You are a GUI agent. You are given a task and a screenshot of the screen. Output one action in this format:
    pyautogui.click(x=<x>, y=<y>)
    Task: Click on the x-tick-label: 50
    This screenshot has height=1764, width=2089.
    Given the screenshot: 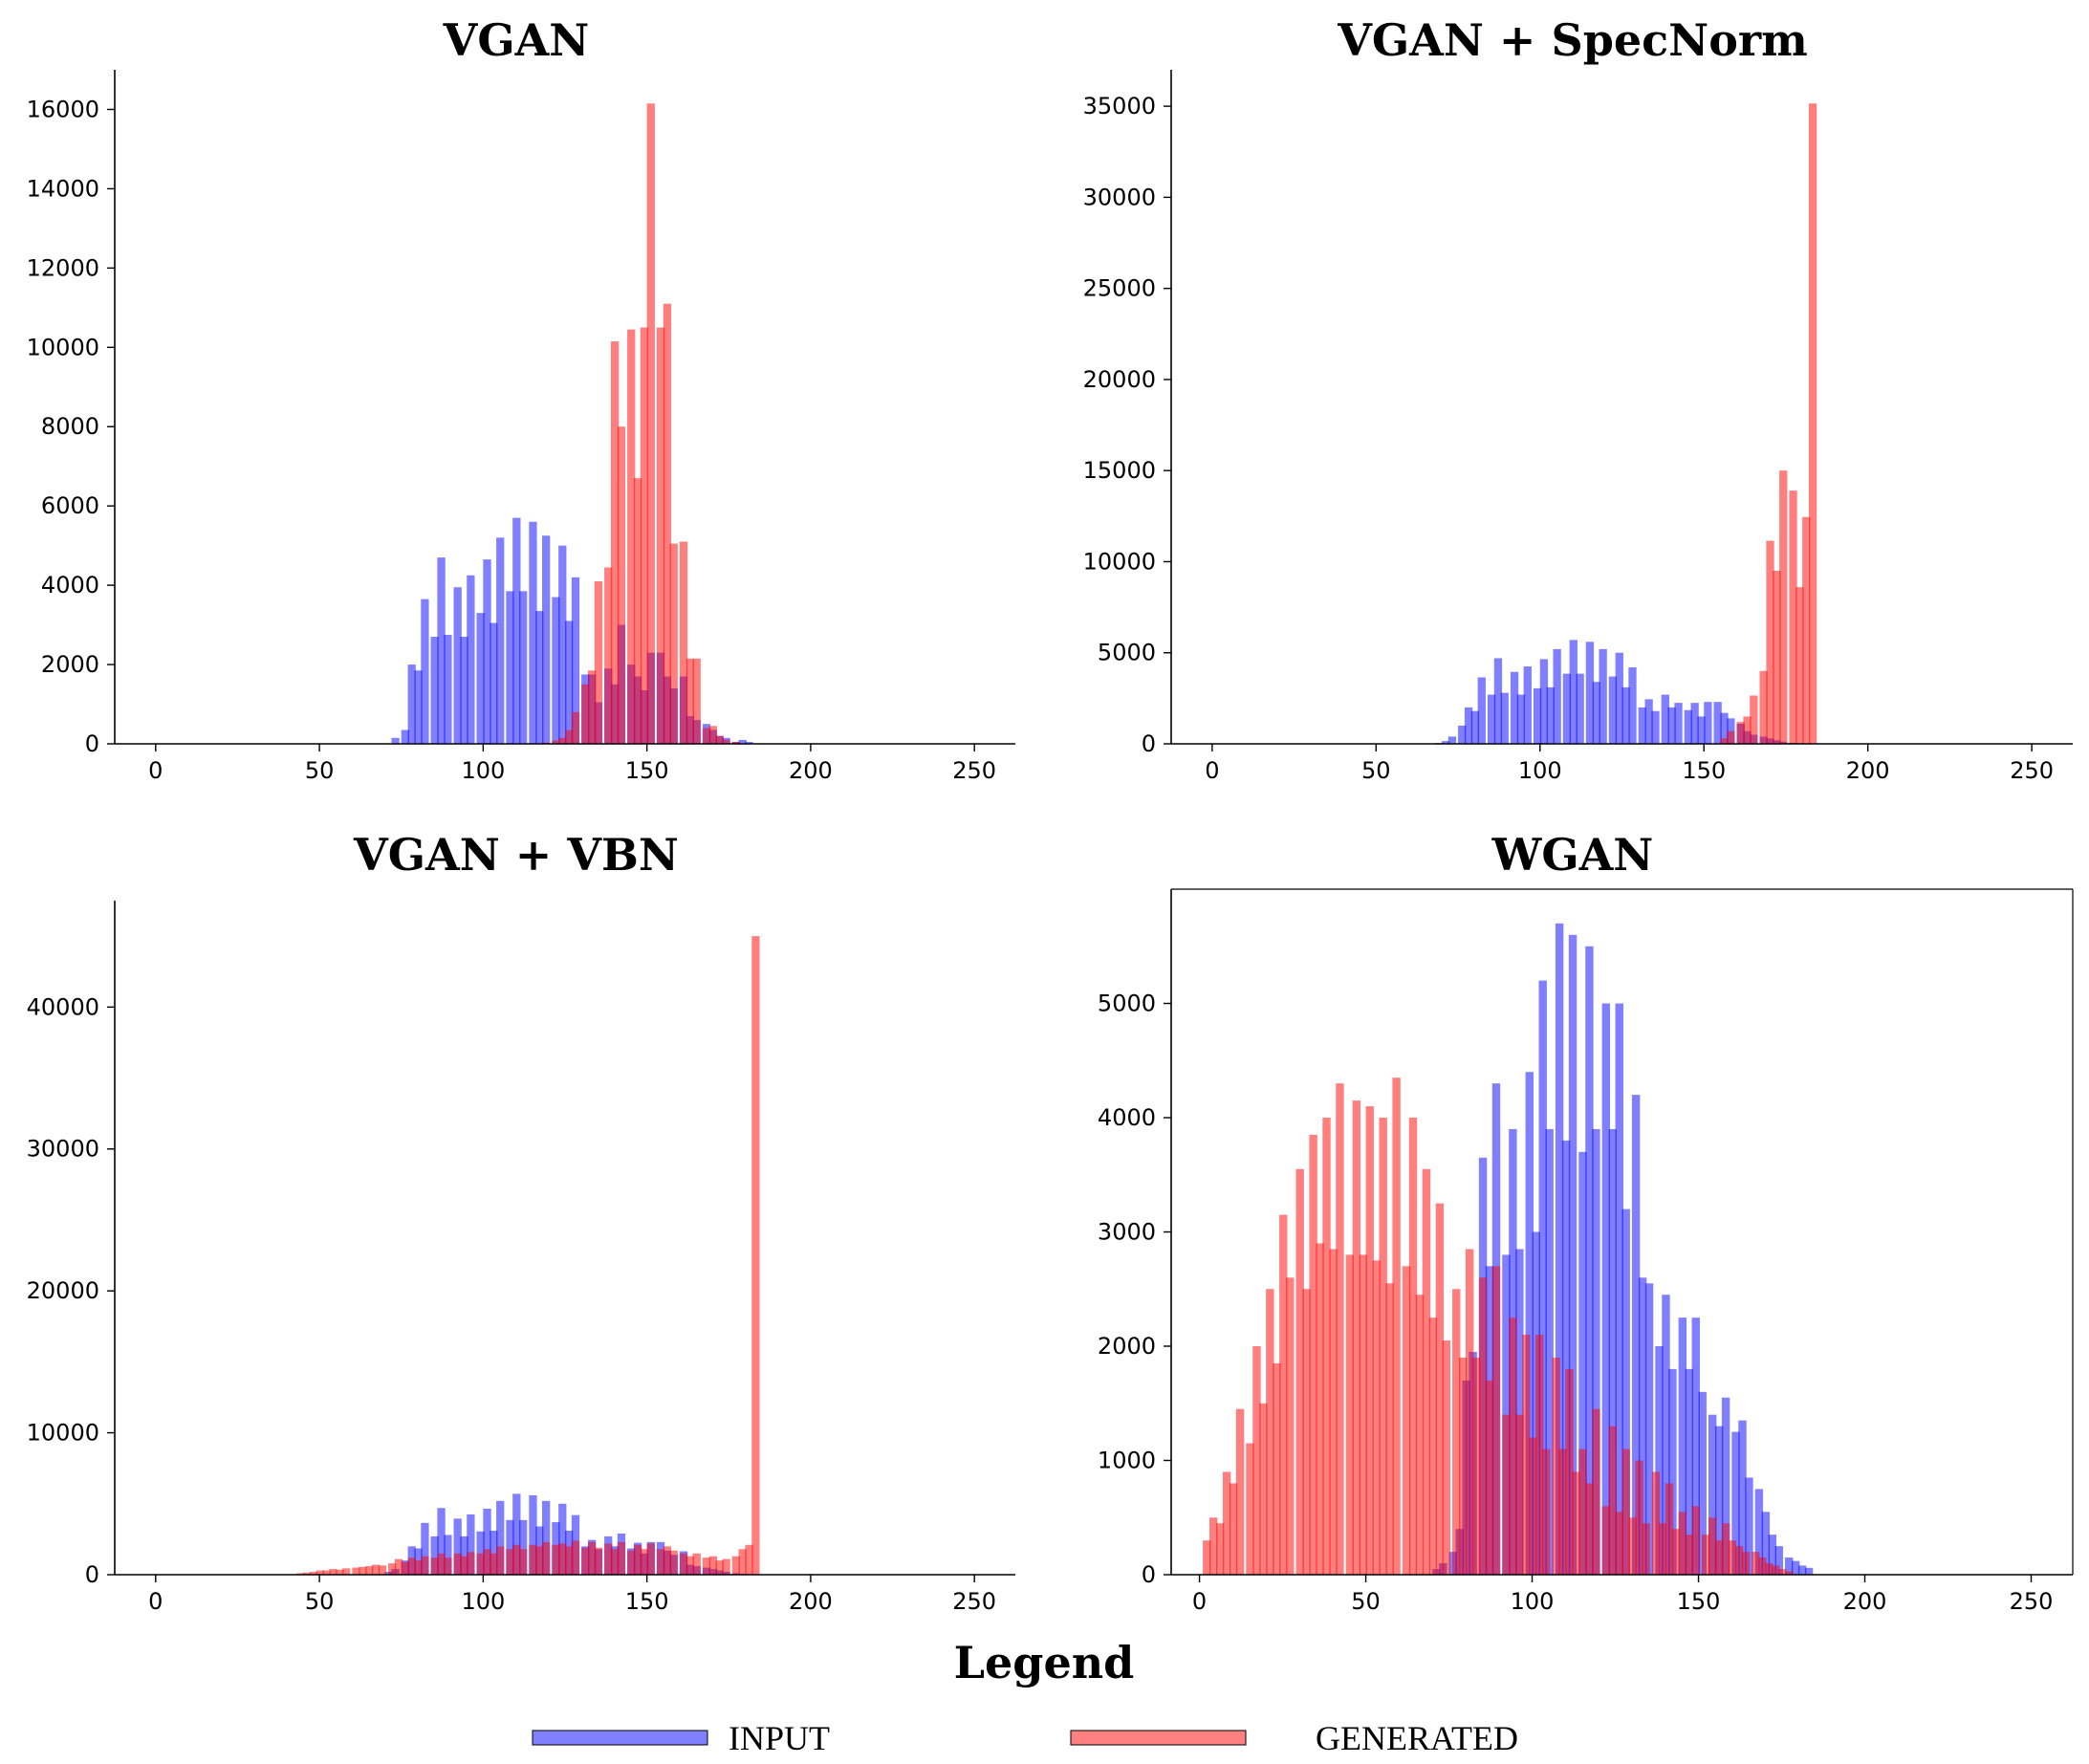 What is the action you would take?
    pyautogui.click(x=320, y=770)
    